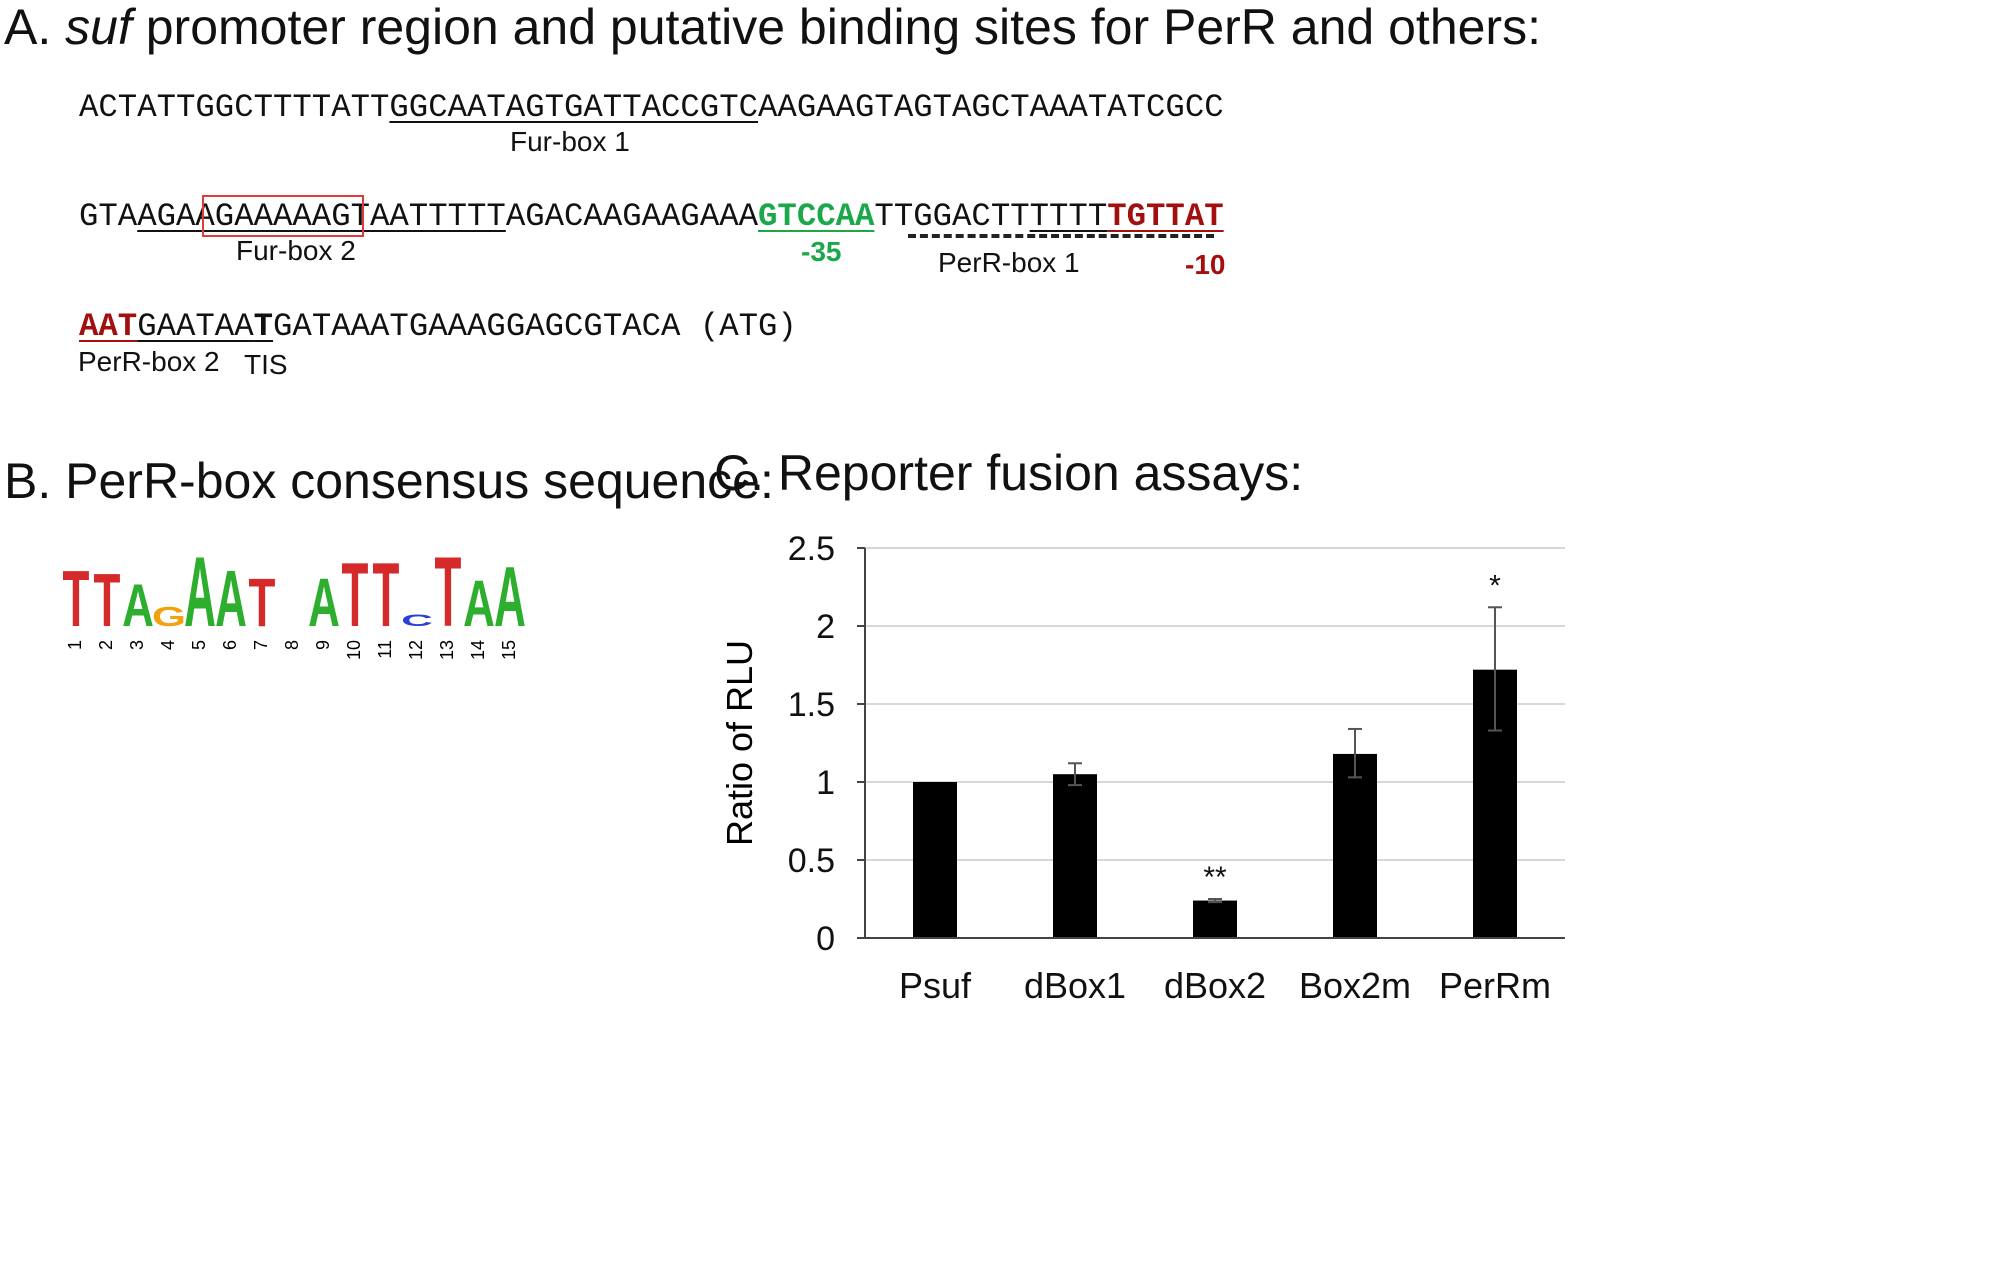 The height and width of the screenshot is (1271, 1993). I want to click on bar-dBox1, so click(1075, 856).